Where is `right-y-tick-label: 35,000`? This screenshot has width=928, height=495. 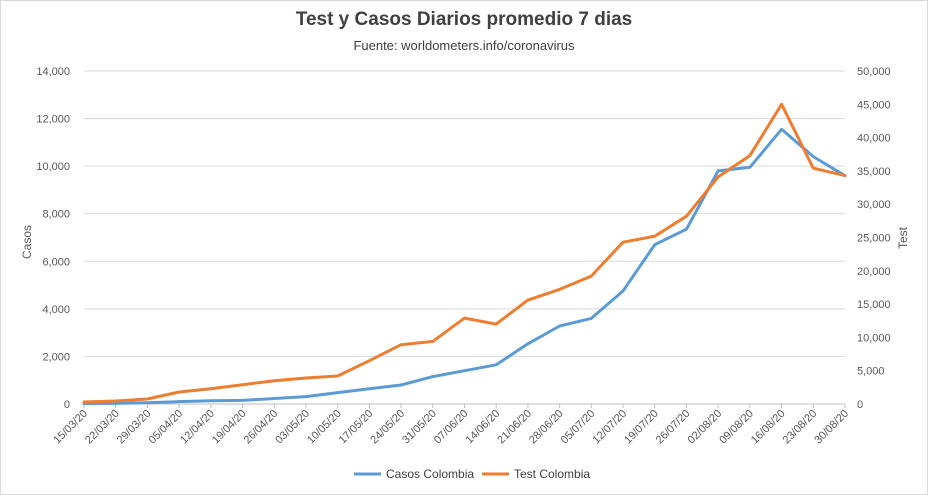
right-y-tick-label: 35,000 is located at coordinates (874, 172).